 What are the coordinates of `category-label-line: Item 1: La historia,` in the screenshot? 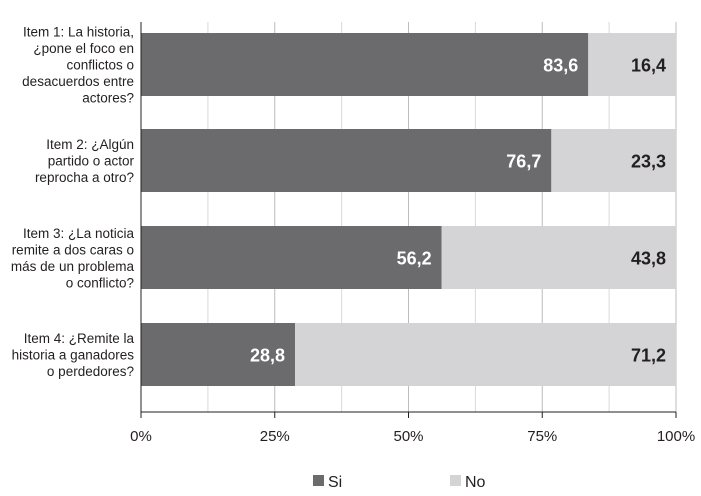 It's located at (78, 32).